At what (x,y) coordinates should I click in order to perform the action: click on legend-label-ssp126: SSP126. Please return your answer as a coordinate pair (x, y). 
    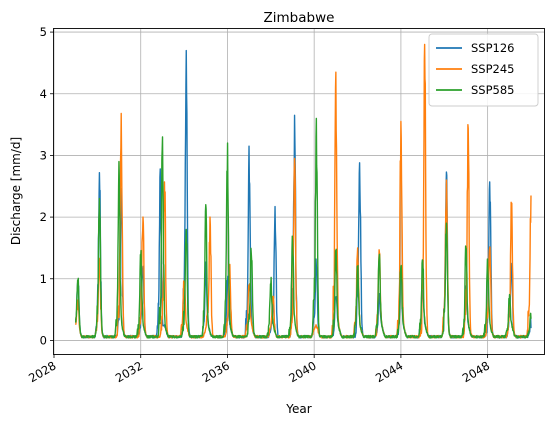
    Looking at the image, I should click on (492, 48).